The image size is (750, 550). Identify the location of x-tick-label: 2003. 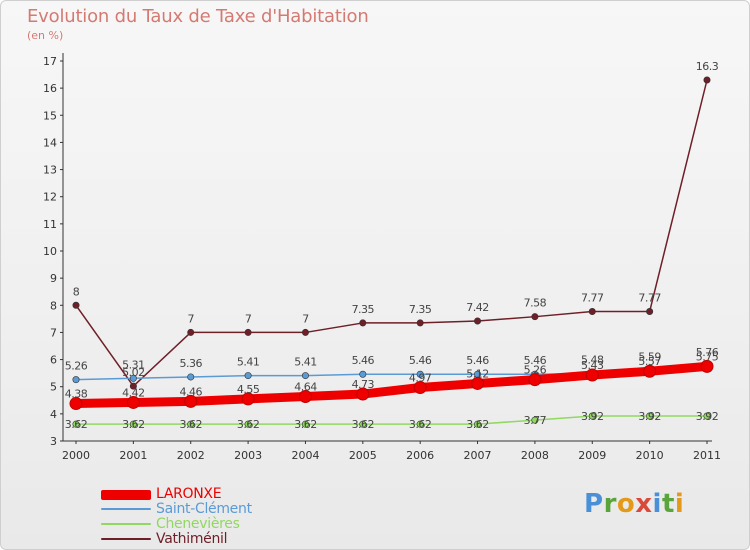
(248, 455).